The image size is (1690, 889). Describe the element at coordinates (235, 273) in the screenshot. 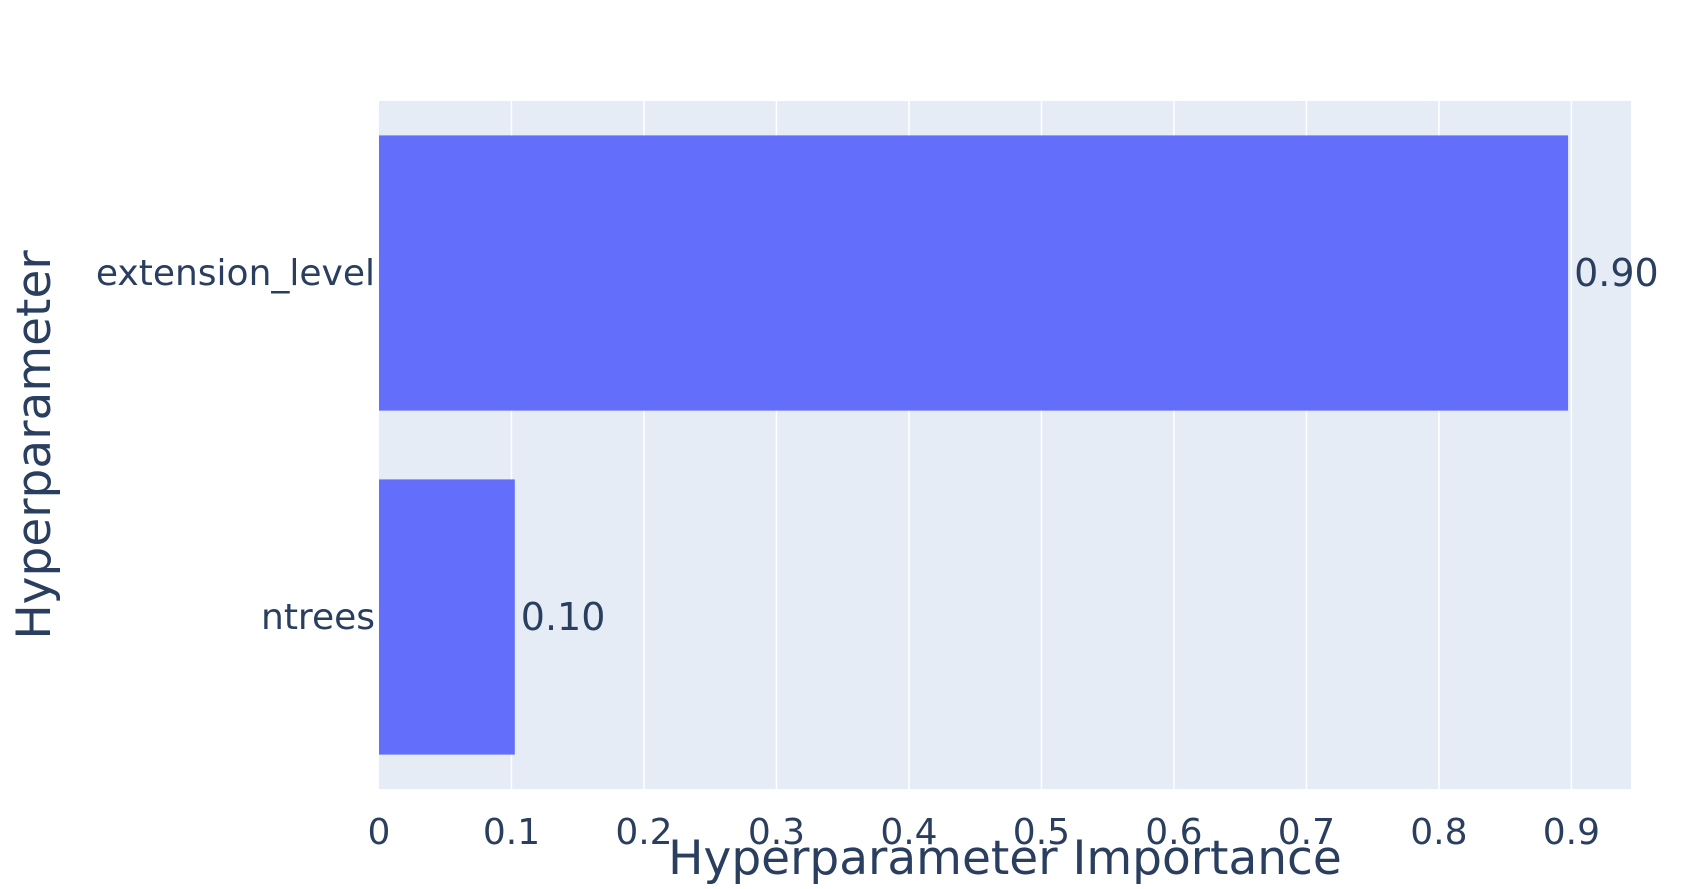

I see `y-tick-label: extension_level` at that location.